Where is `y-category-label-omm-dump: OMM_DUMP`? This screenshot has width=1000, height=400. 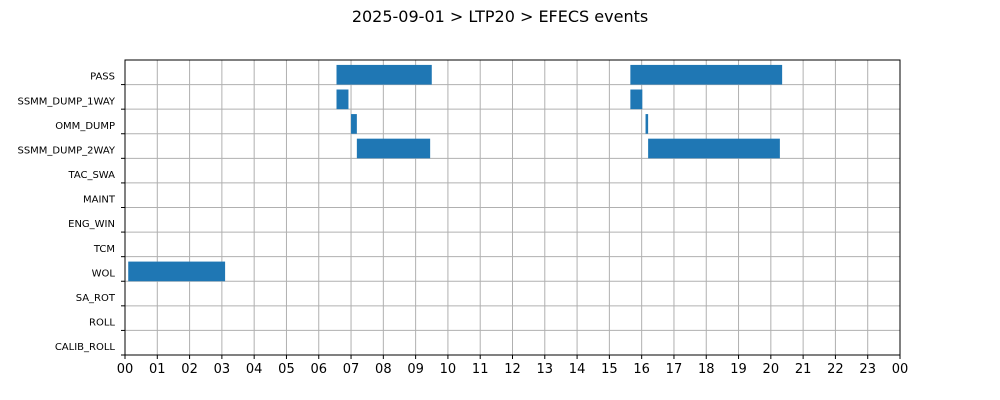
y-category-label-omm-dump: OMM_DUMP is located at coordinates (85, 126).